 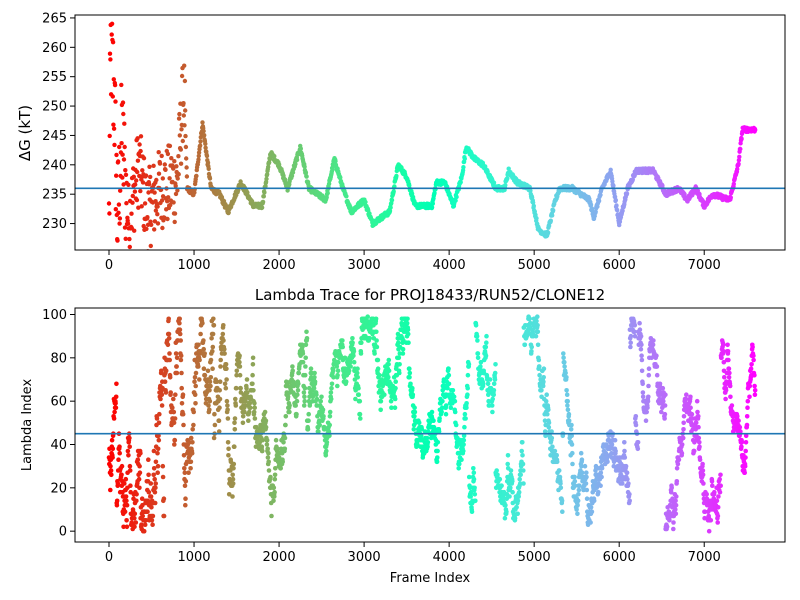 What do you see at coordinates (63, 532) in the screenshot?
I see `bottom-y-tick-label: 0` at bounding box center [63, 532].